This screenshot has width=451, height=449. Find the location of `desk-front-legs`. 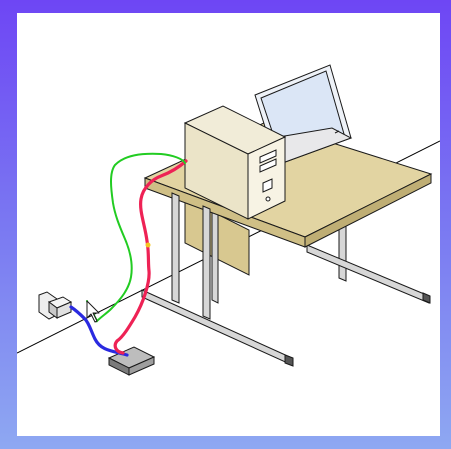

desk-front-legs is located at coordinates (217, 279).